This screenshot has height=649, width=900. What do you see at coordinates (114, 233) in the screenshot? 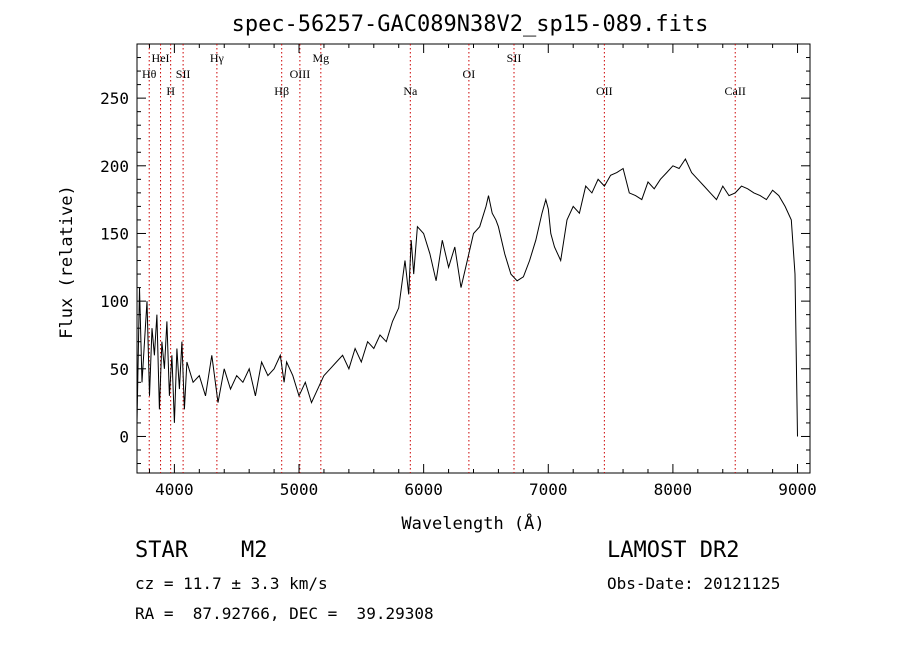
I see `y-tick-label: 150` at bounding box center [114, 233].